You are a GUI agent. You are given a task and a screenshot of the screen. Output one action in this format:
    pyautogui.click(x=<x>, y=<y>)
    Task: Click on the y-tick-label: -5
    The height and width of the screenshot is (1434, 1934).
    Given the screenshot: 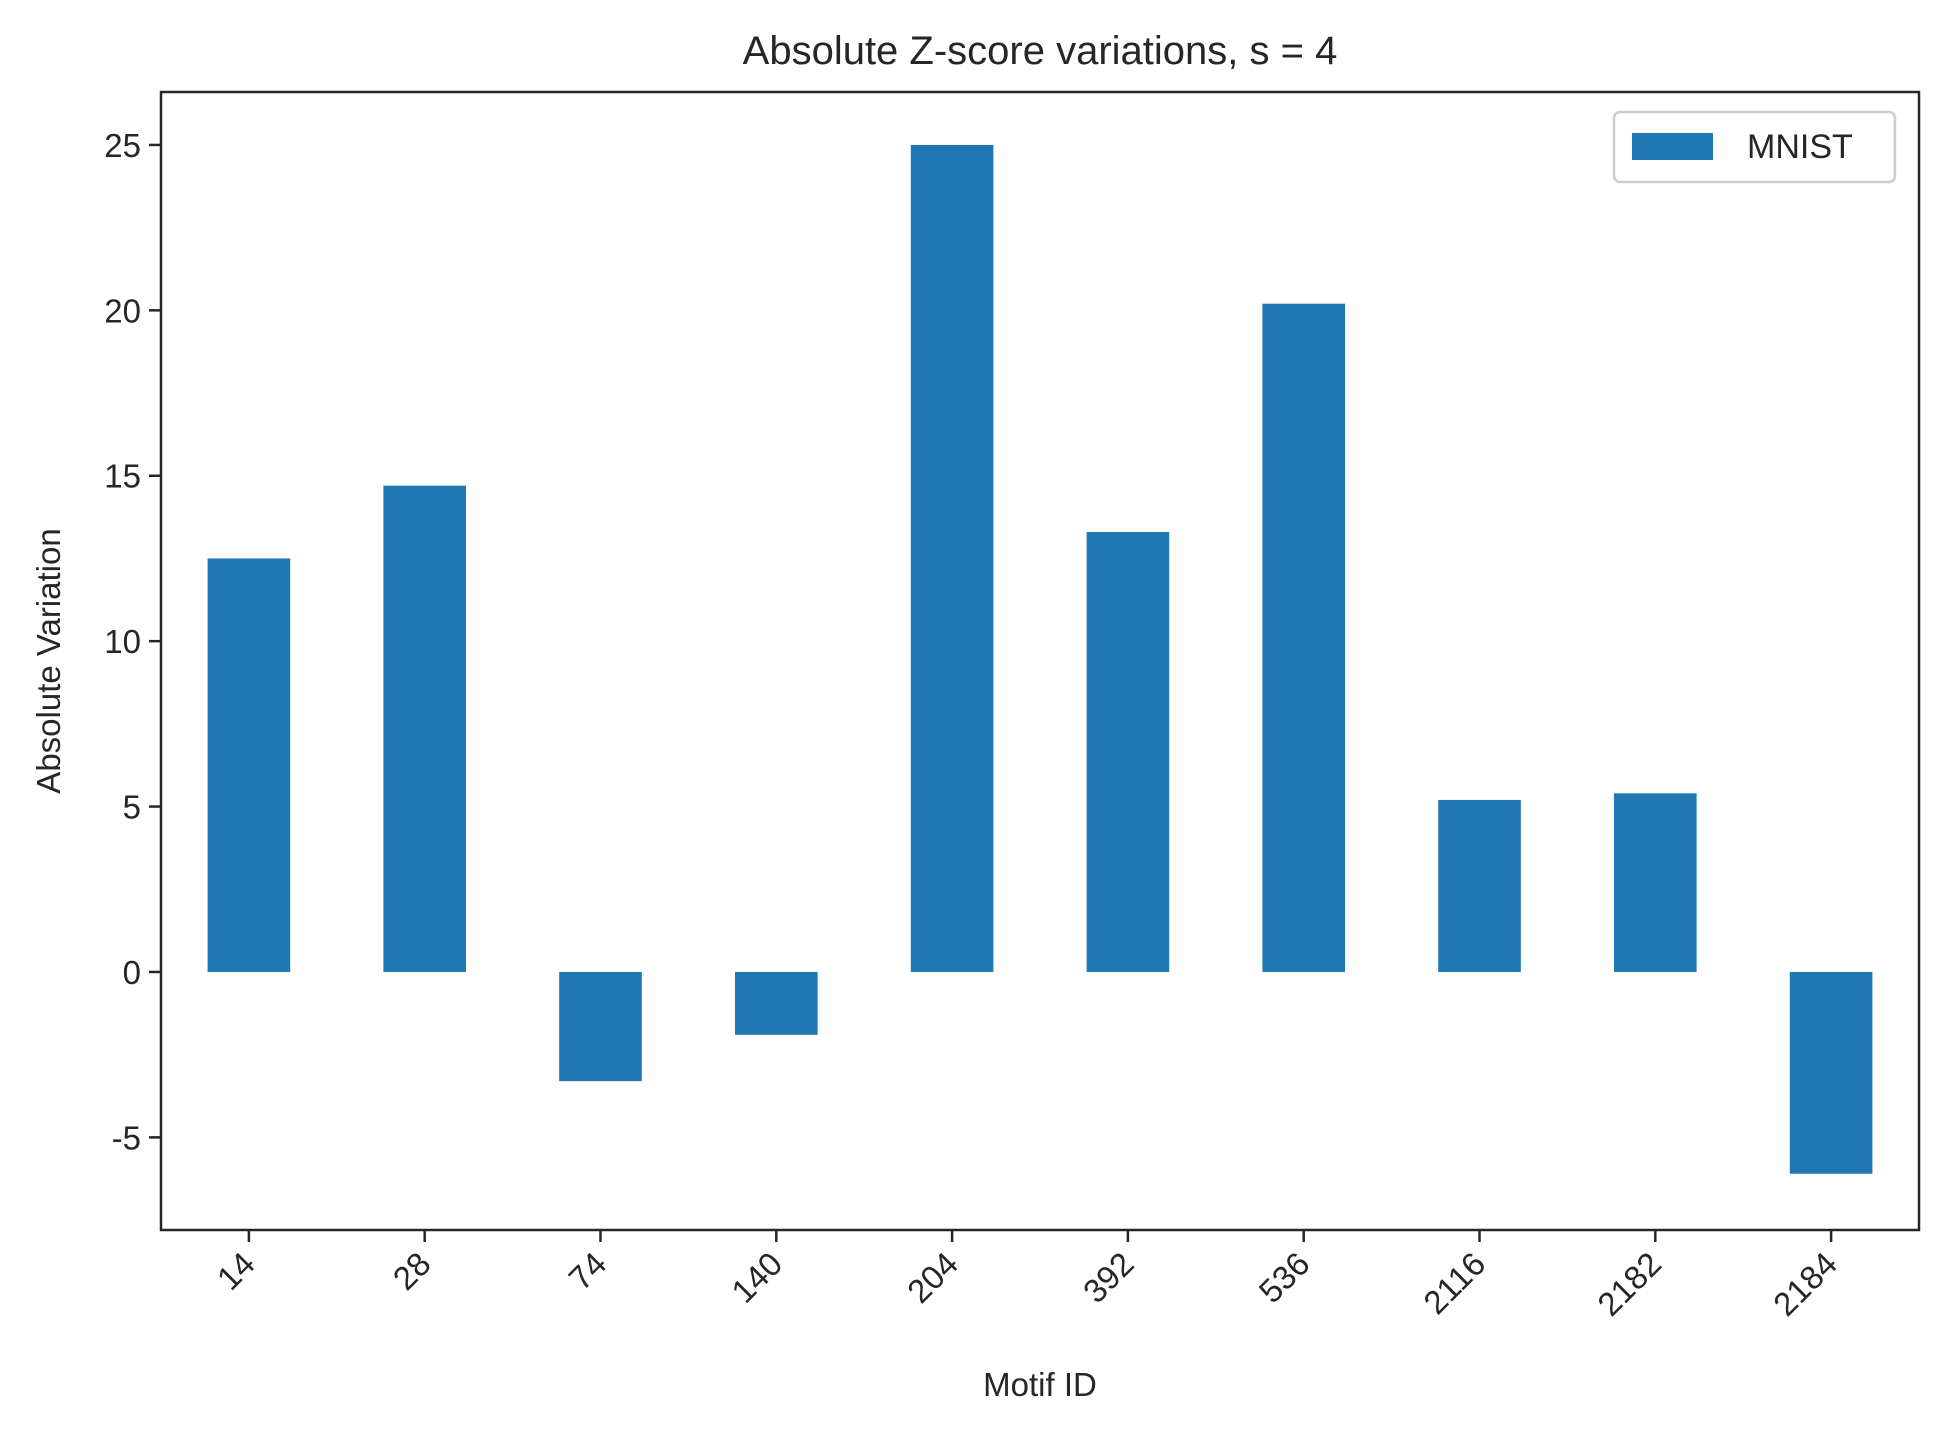 What is the action you would take?
    pyautogui.click(x=126, y=1137)
    